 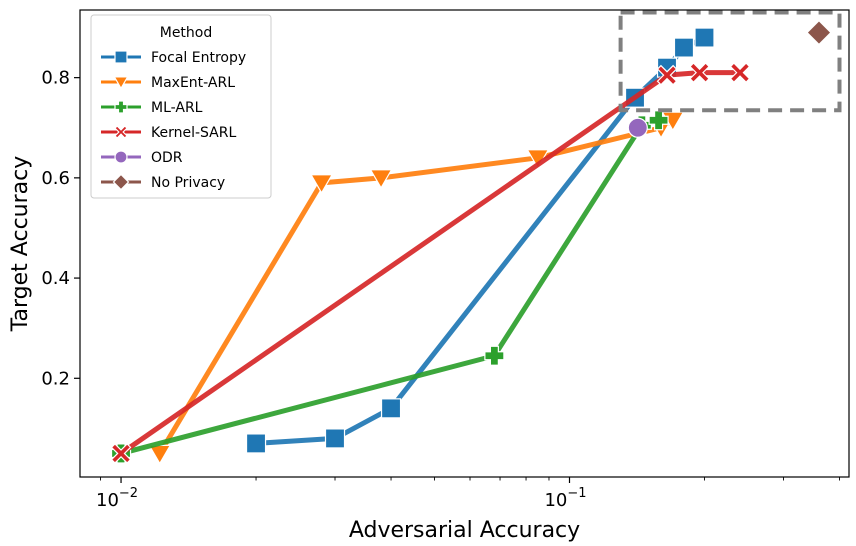 What do you see at coordinates (177, 108) in the screenshot?
I see `legend-label: ML-ARL` at bounding box center [177, 108].